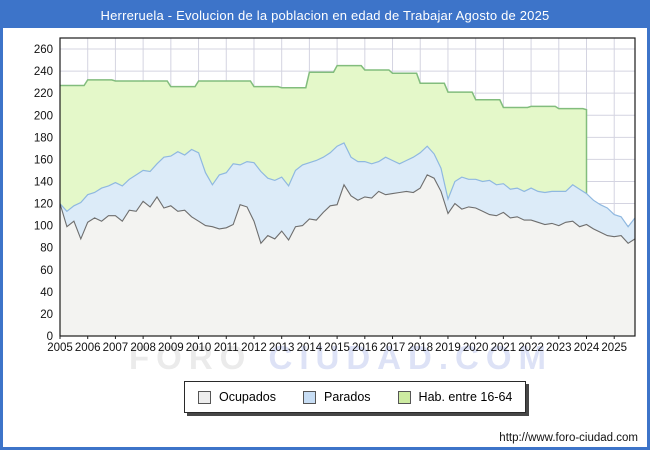  I want to click on watermark-part1: FORO, so click(191, 357).